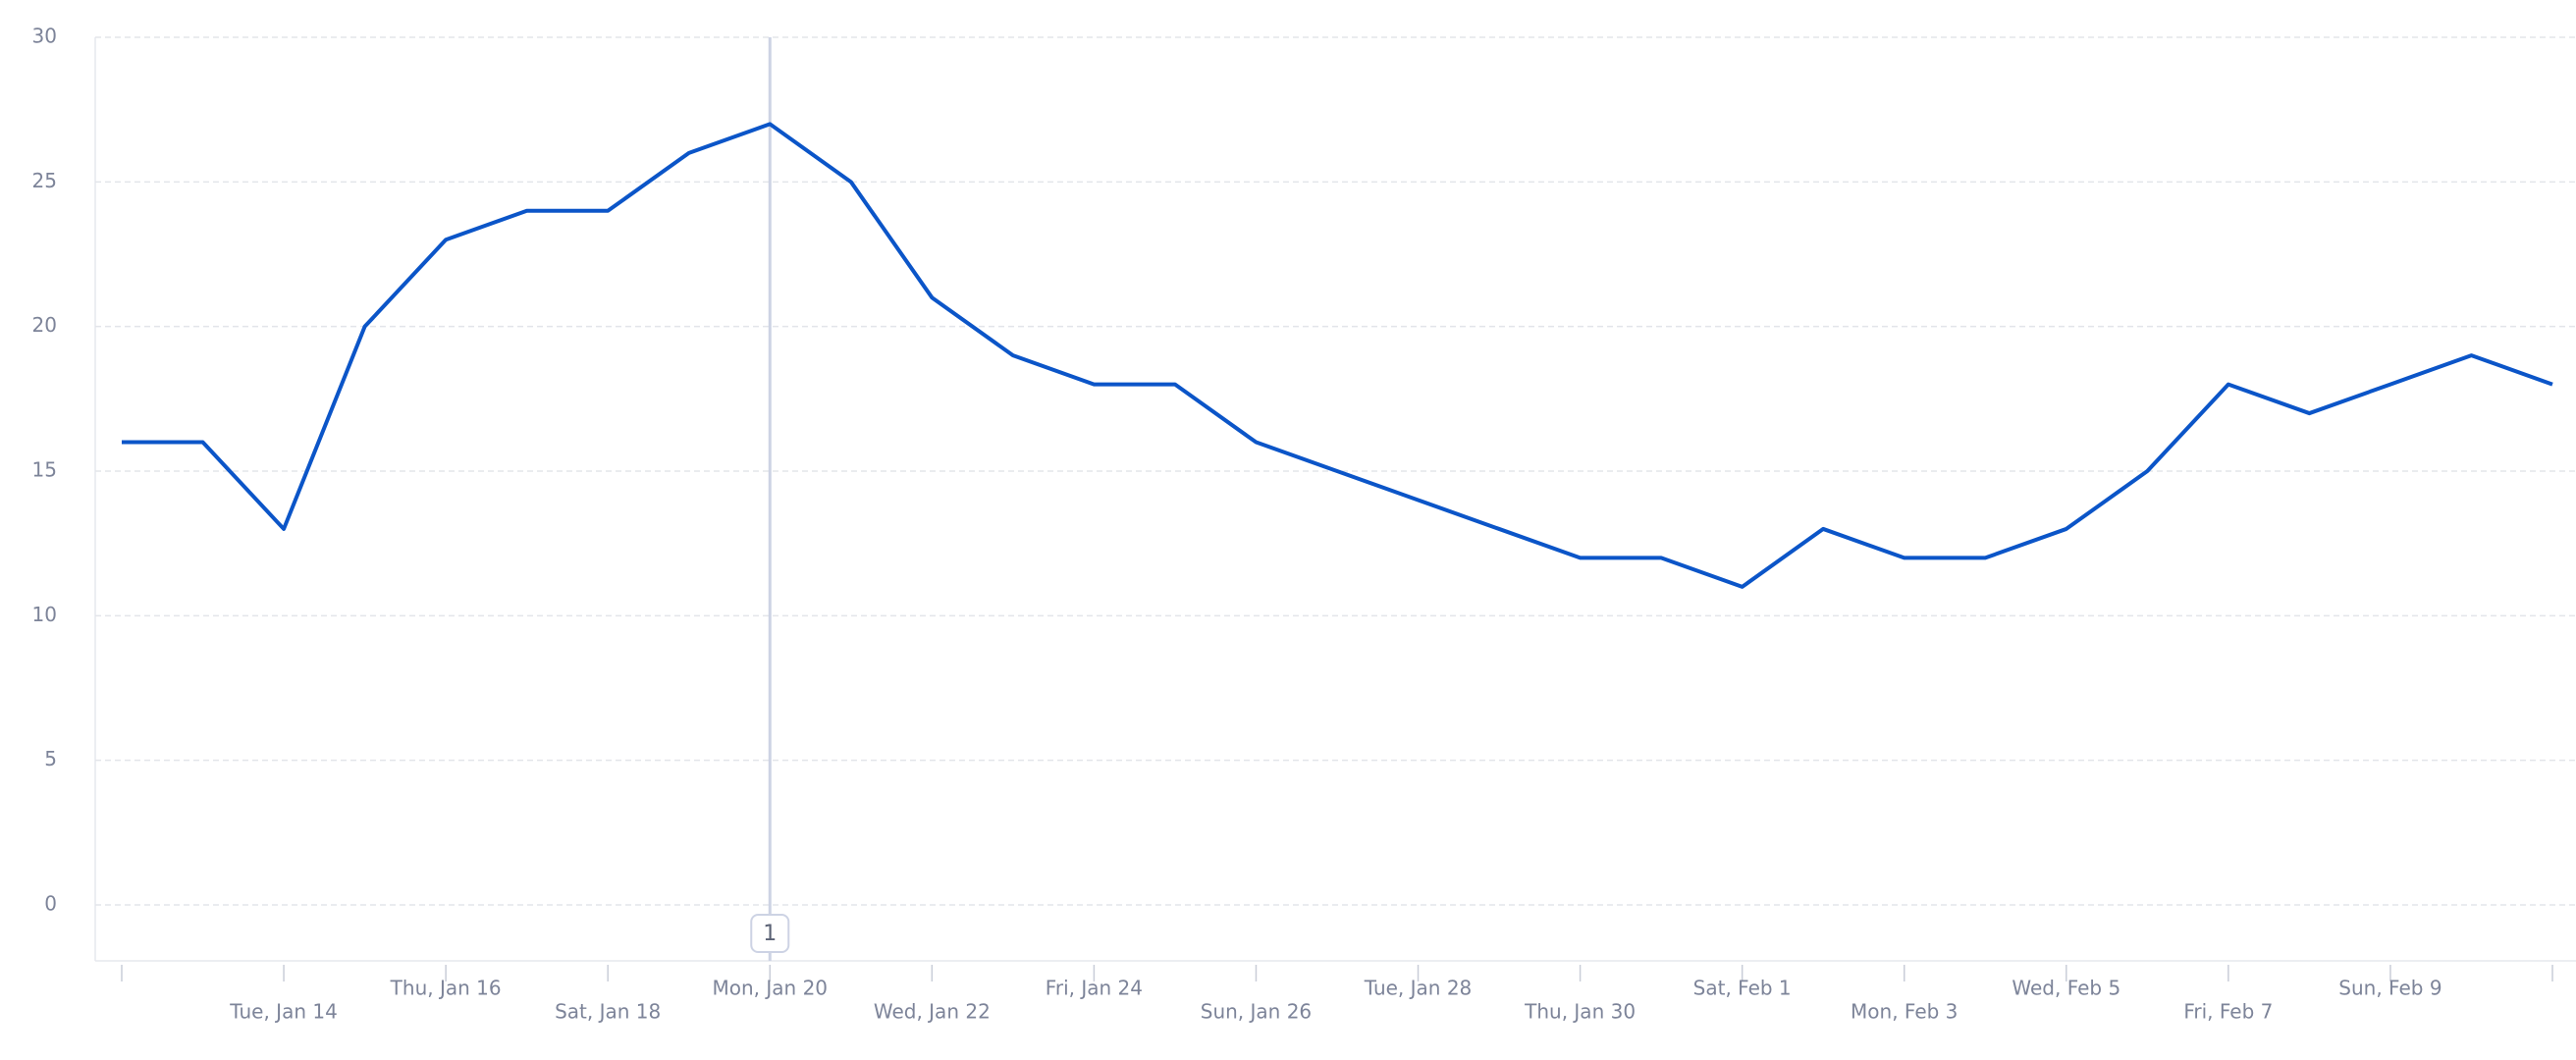 Image resolution: width=2576 pixels, height=1060 pixels. What do you see at coordinates (771, 989) in the screenshot?
I see `x-tick-label: Mon, Jan 20` at bounding box center [771, 989].